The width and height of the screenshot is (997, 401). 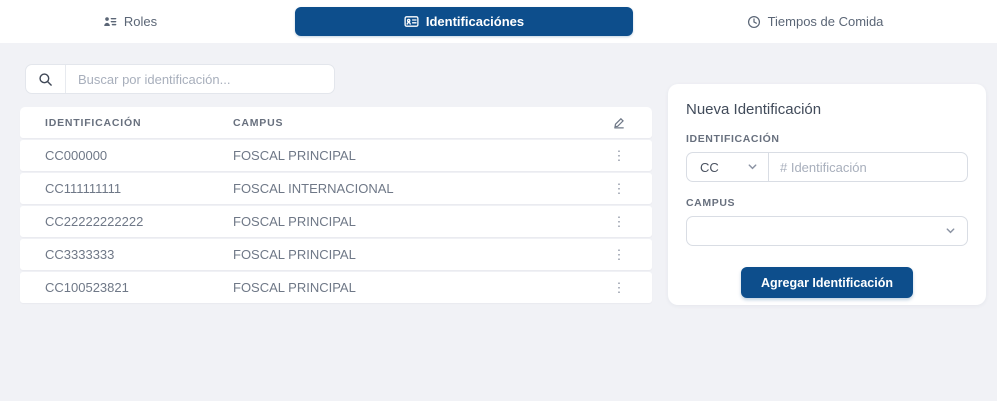 What do you see at coordinates (110, 22) in the screenshot?
I see `roles-icon` at bounding box center [110, 22].